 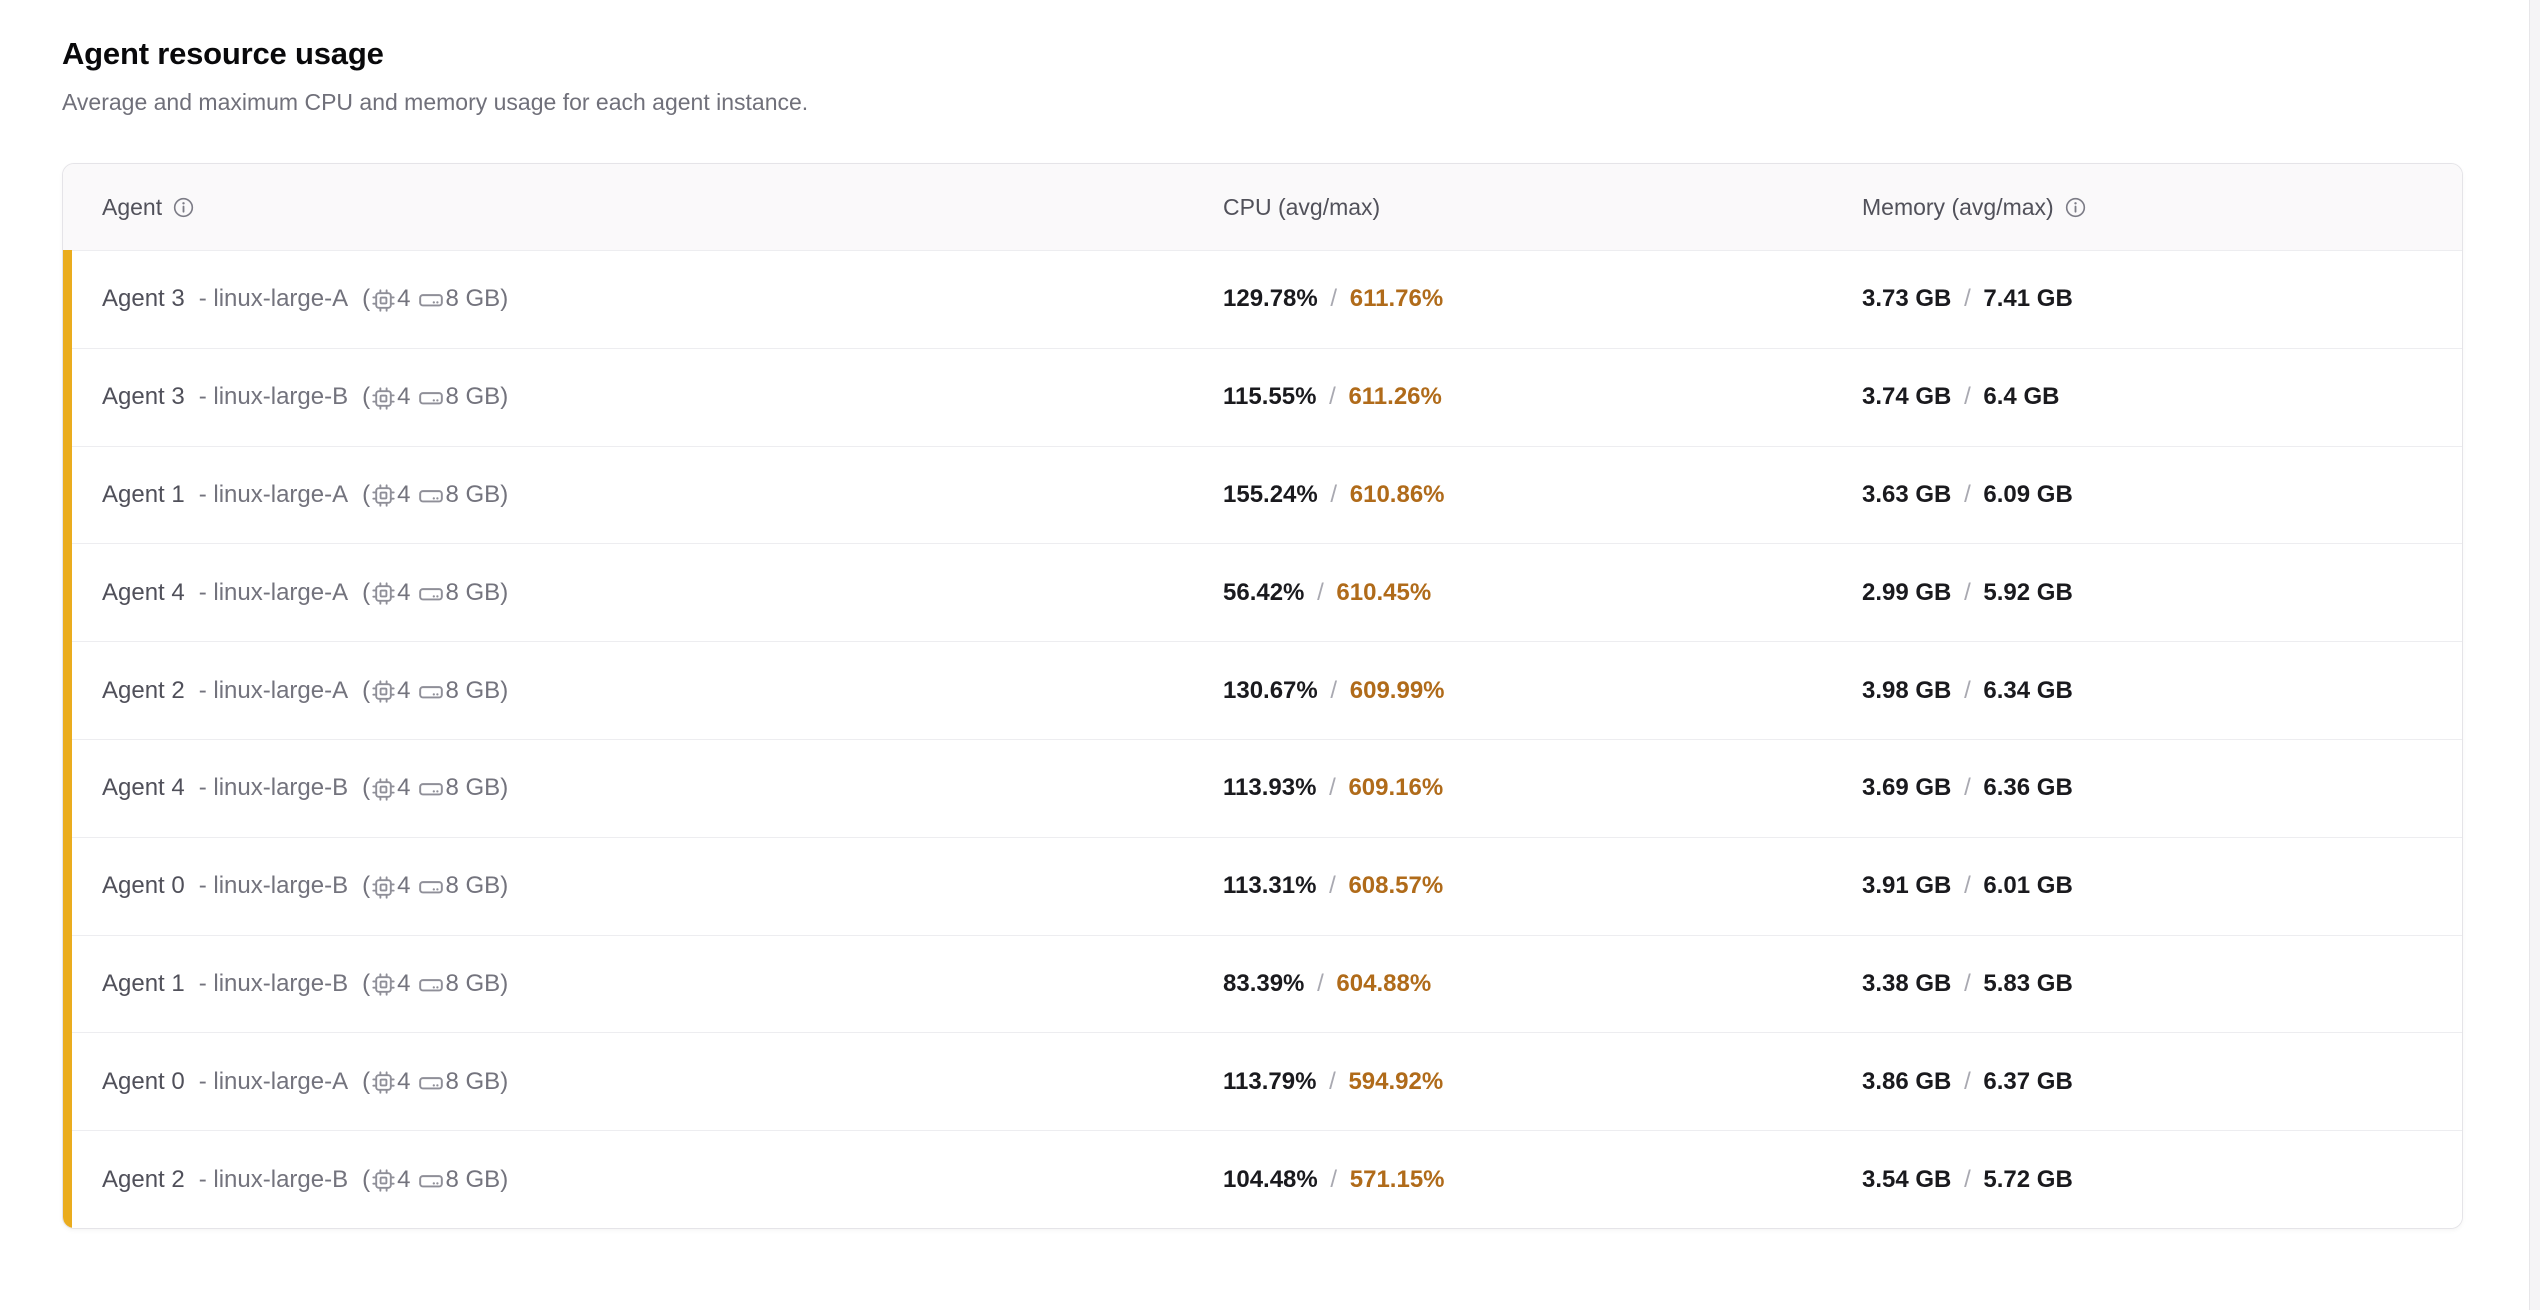 I want to click on agent-name: Agent 1, so click(x=143, y=494).